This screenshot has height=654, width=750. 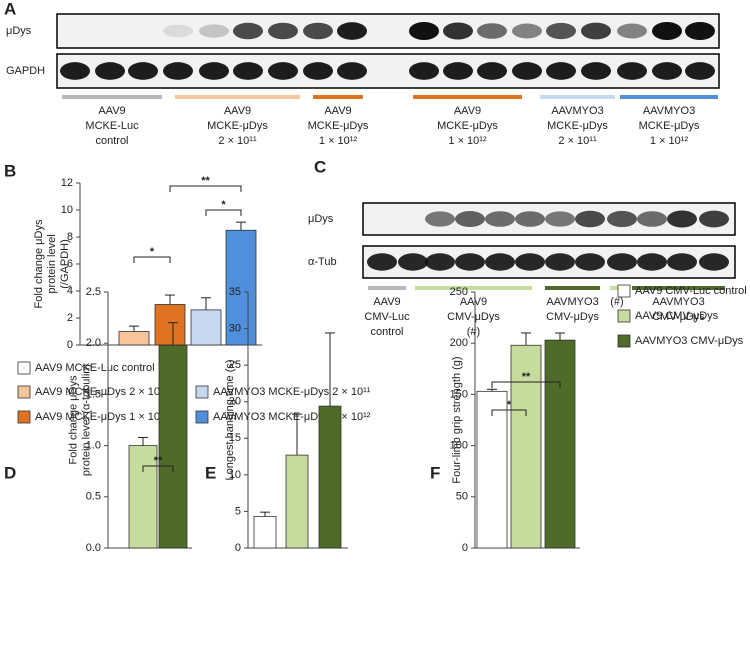 What do you see at coordinates (70, 264) in the screenshot?
I see `y-tick-label: 6` at bounding box center [70, 264].